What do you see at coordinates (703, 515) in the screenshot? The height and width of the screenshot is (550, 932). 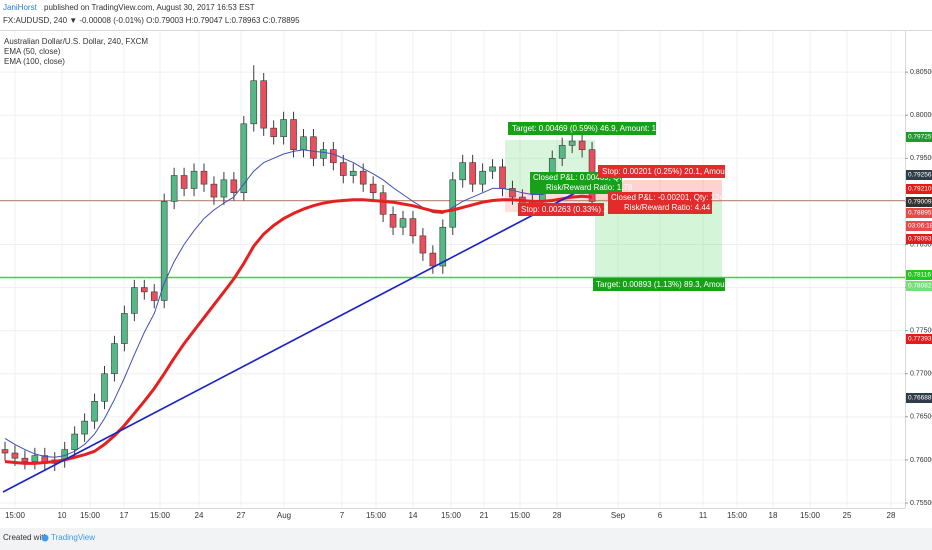 I see `x-tick-label: 11` at bounding box center [703, 515].